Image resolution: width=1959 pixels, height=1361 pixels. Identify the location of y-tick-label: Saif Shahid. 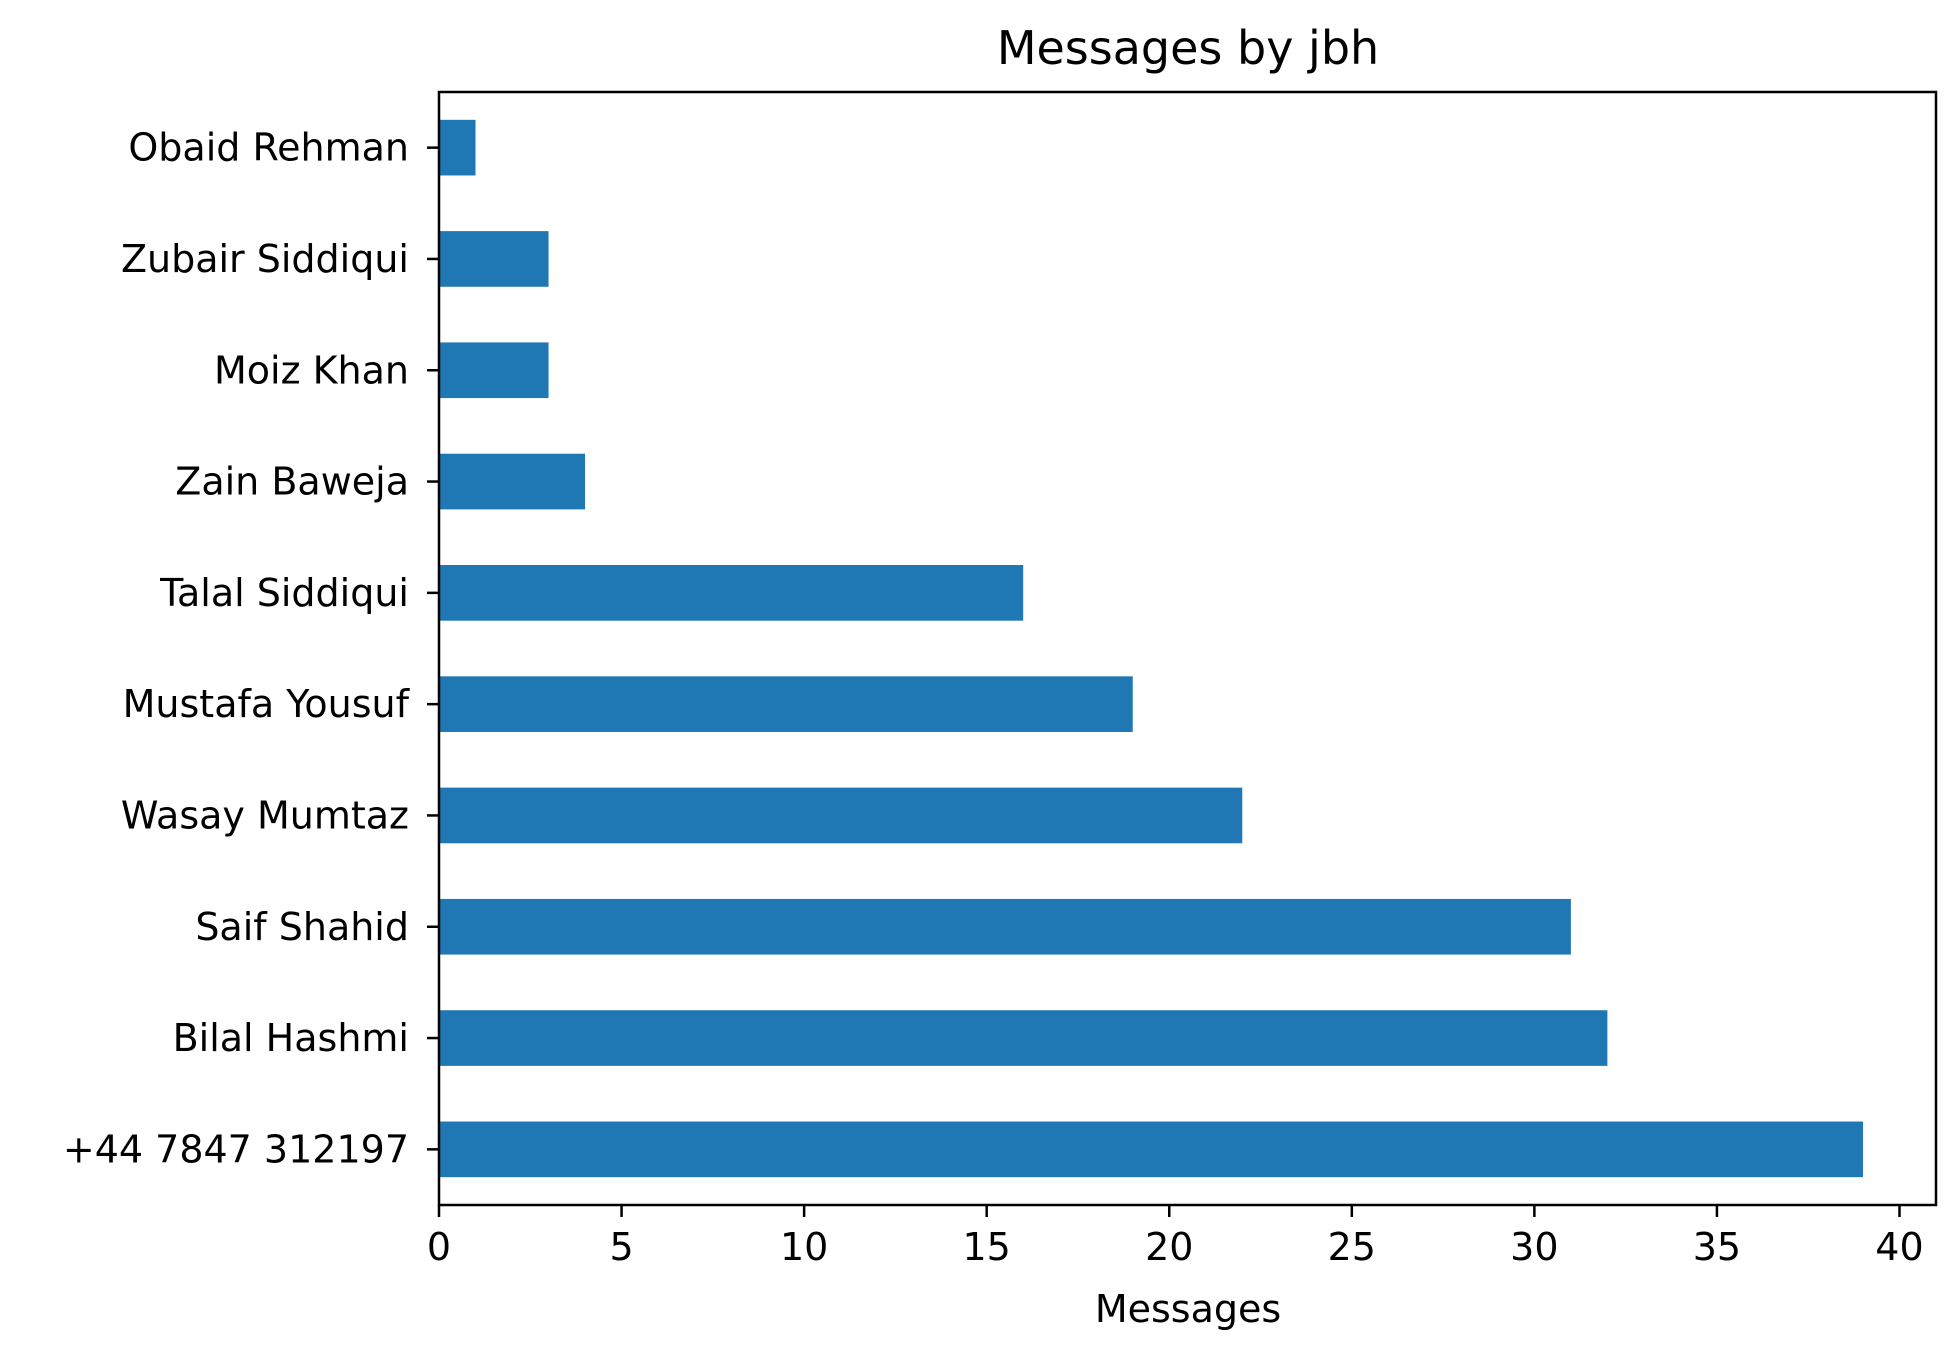
(302, 927).